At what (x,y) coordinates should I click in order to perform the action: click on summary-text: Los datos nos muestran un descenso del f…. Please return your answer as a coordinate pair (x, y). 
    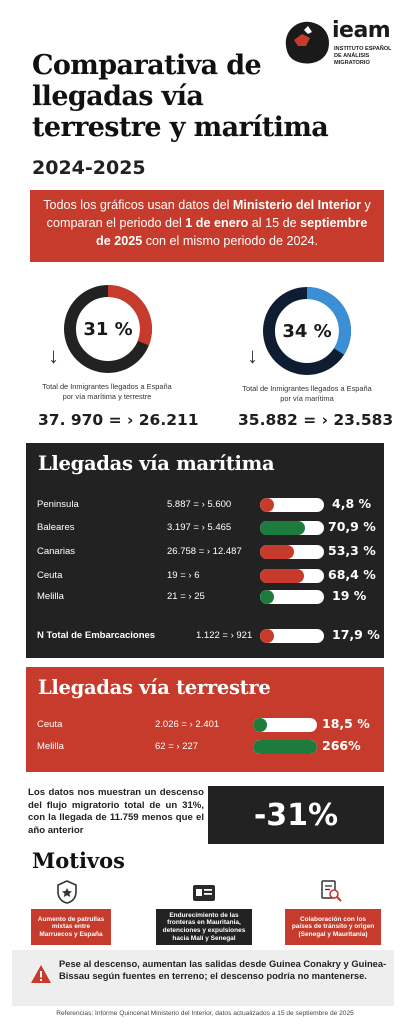
    Looking at the image, I should click on (116, 811).